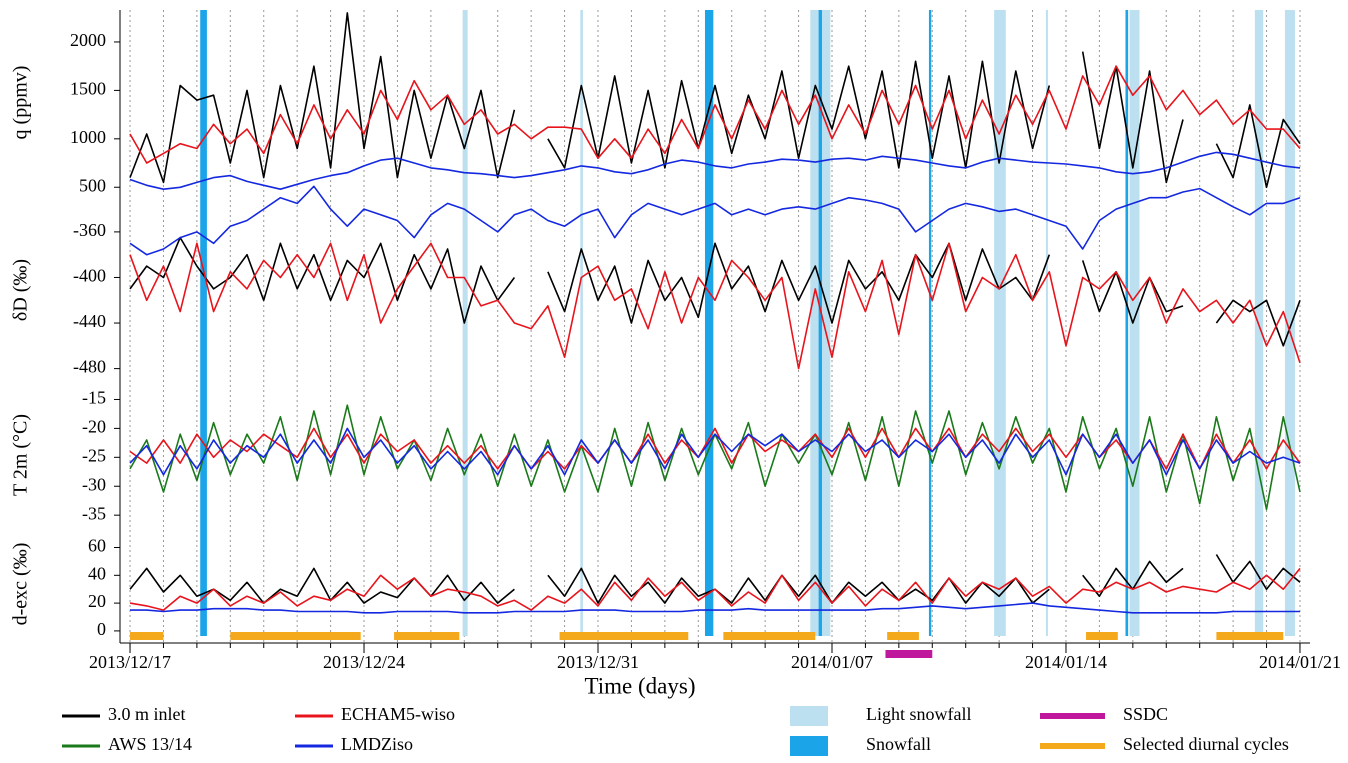 Image resolution: width=1348 pixels, height=763 pixels. What do you see at coordinates (94, 455) in the screenshot?
I see `y-tick-label: -25` at bounding box center [94, 455].